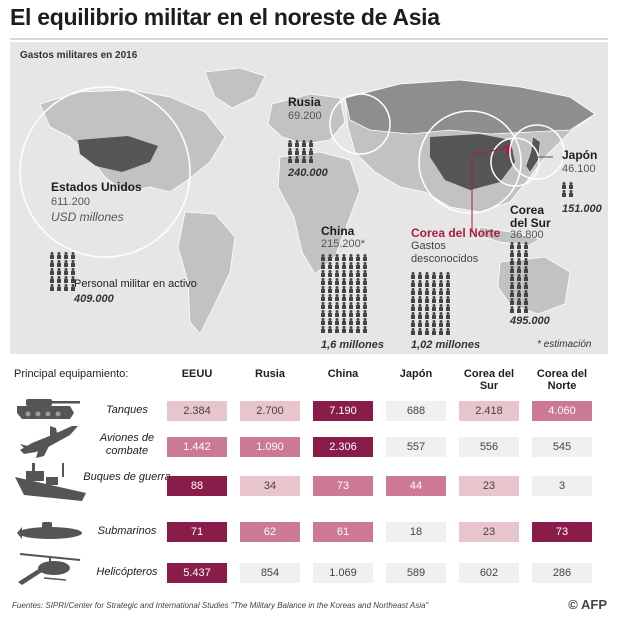 The width and height of the screenshot is (617, 620). I want to click on map-subtitle: Gastos militares en 2016, so click(79, 55).